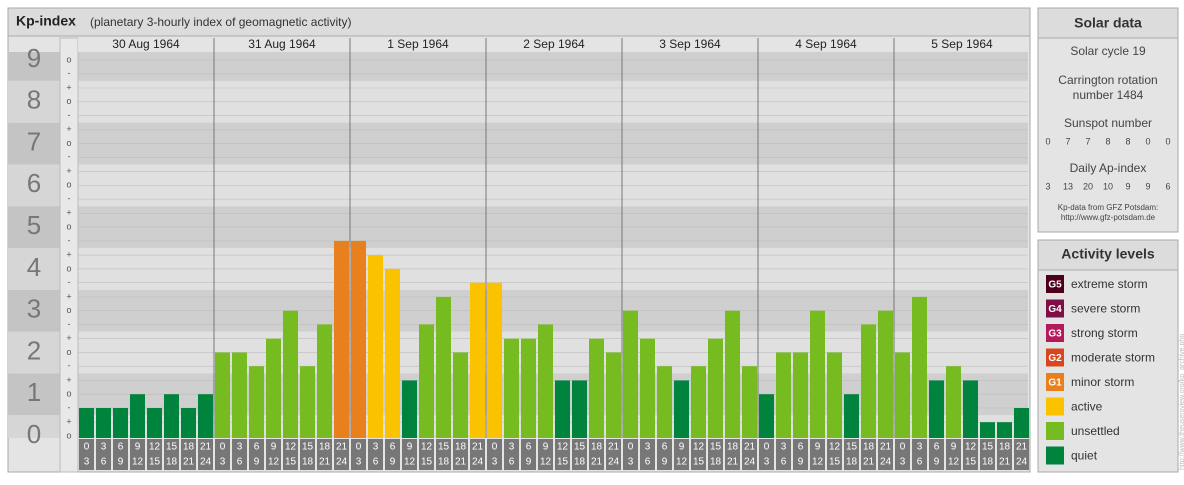 This screenshot has width=1184, height=485. Describe the element at coordinates (631, 447) in the screenshot. I see `hour-label: 0` at that location.